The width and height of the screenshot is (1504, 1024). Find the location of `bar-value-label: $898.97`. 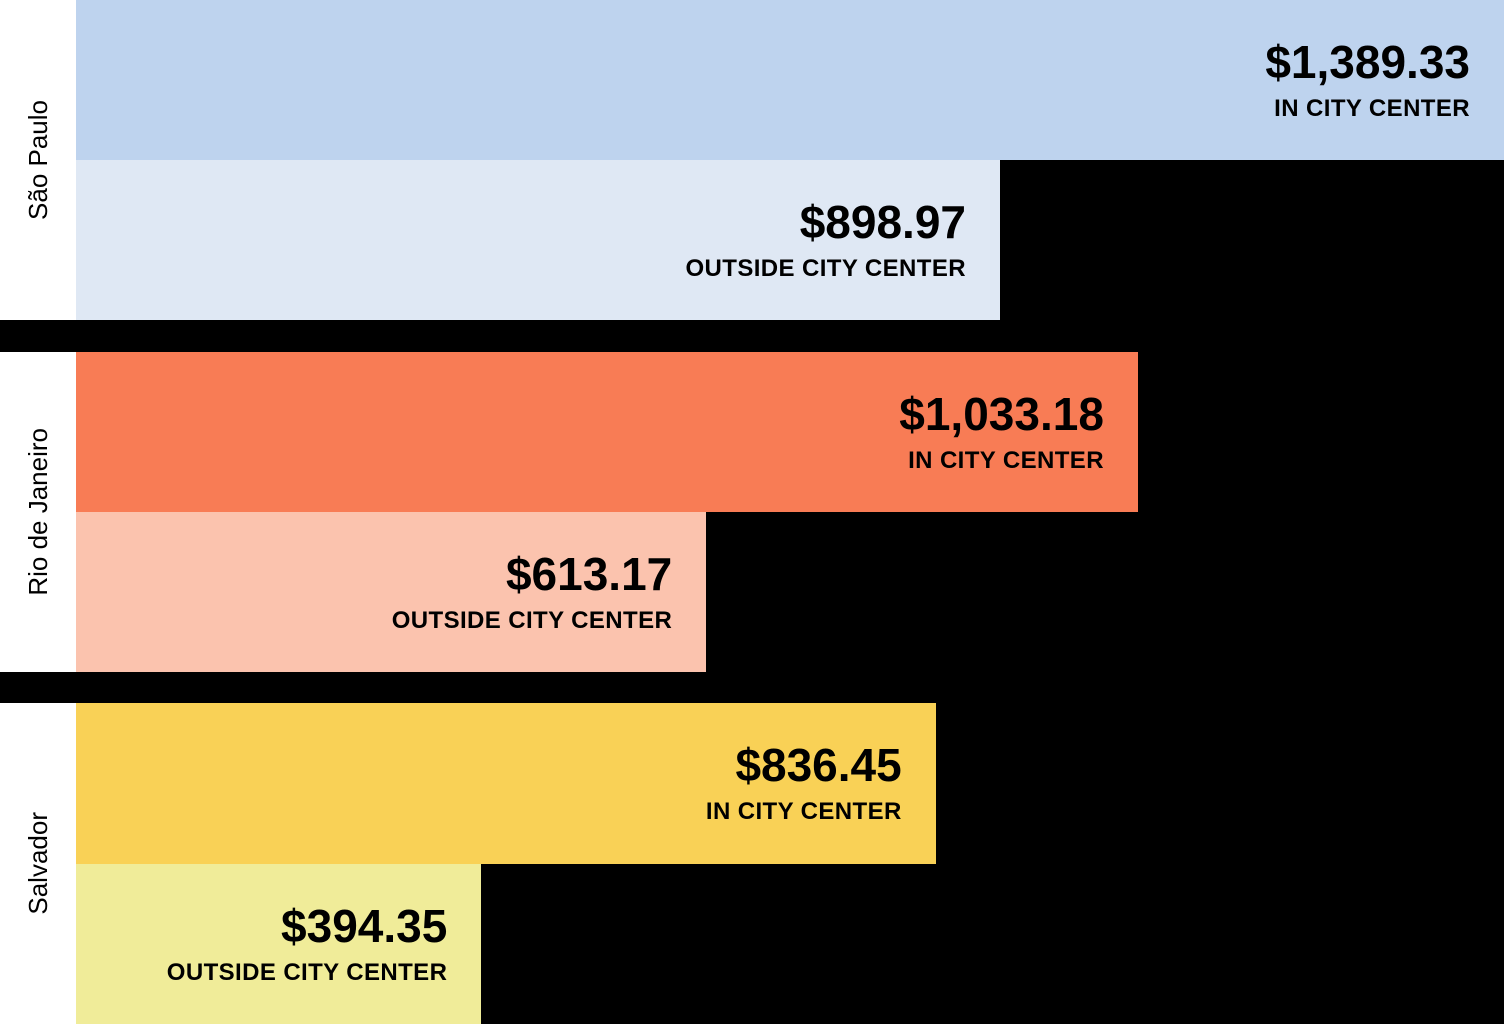

bar-value-label: $898.97 is located at coordinates (882, 222).